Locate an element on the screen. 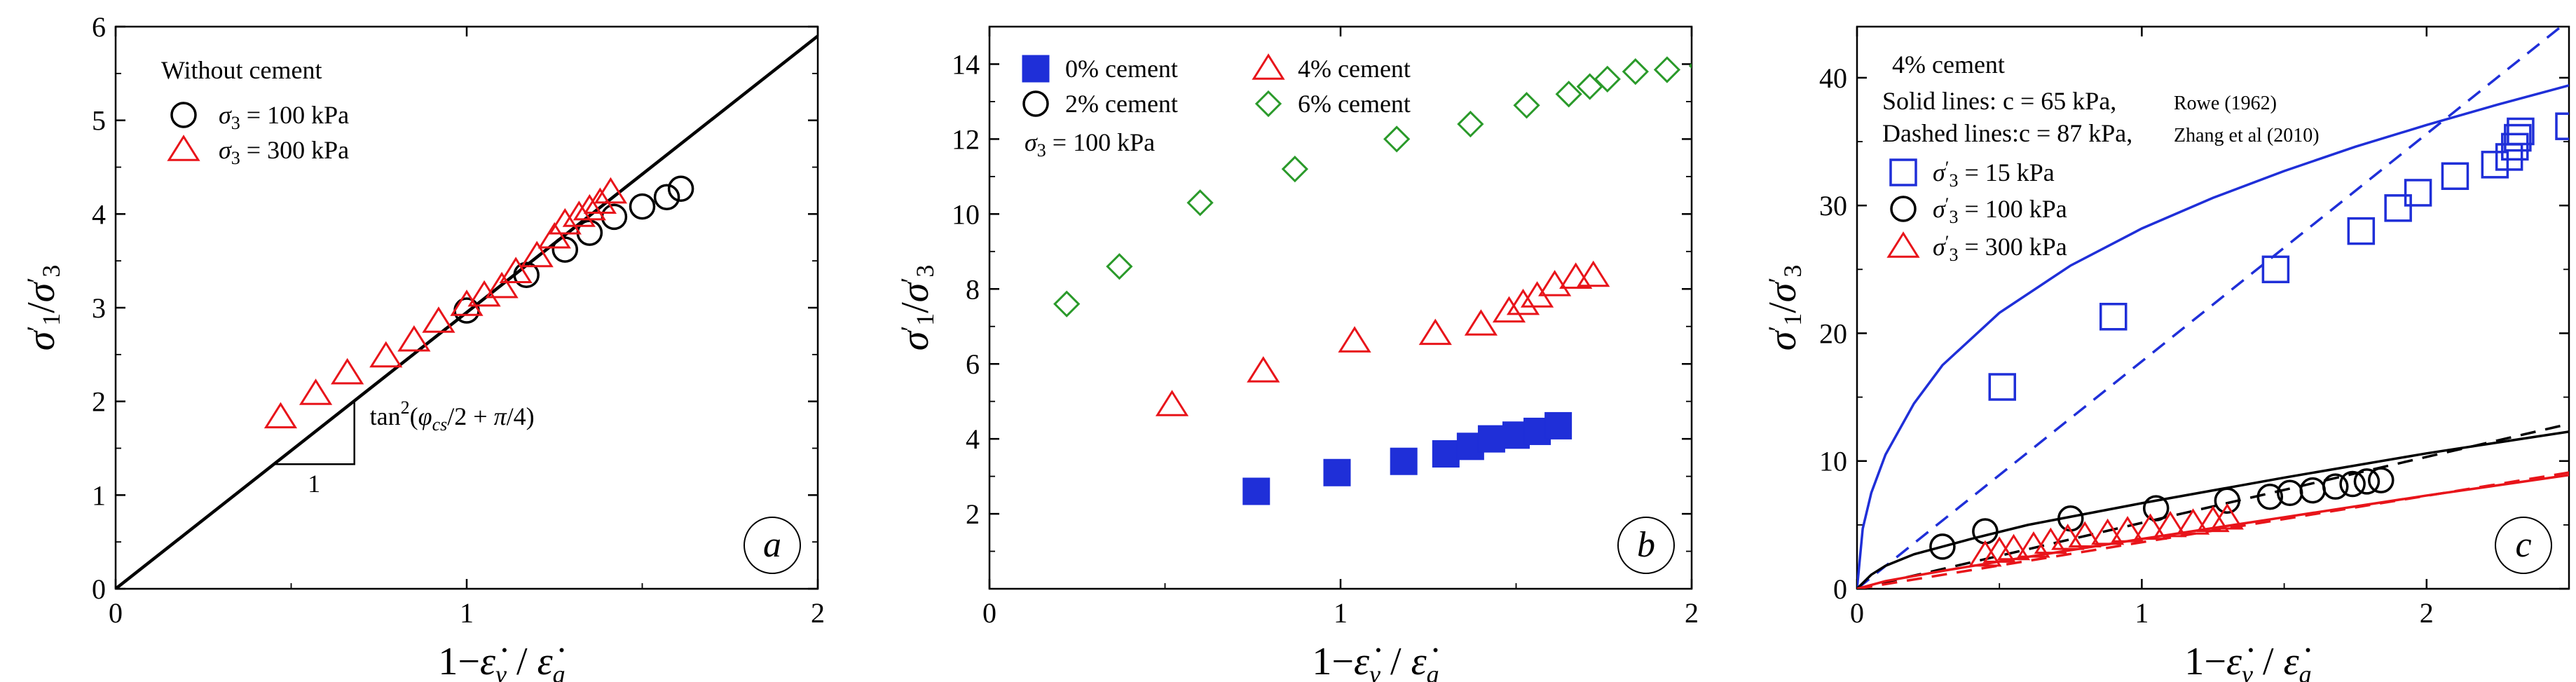 The height and width of the screenshot is (682, 2576). legend-label-300: σ3 = 300 kPa is located at coordinates (284, 152).